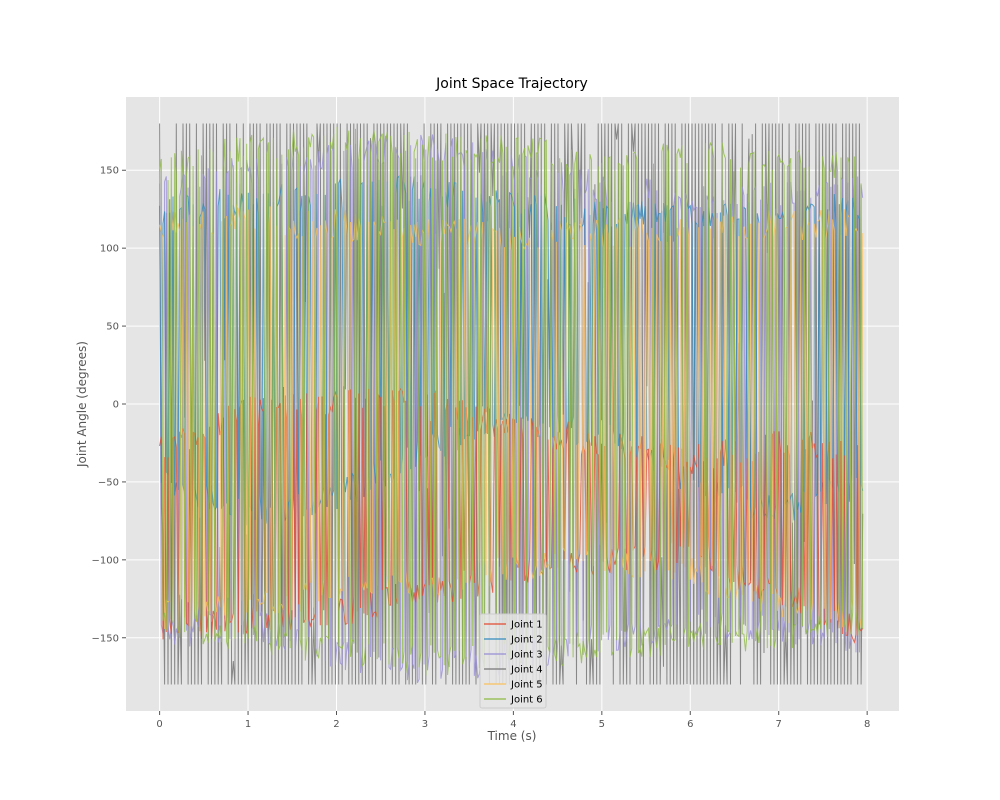  Describe the element at coordinates (425, 724) in the screenshot. I see `x-tick-label: 3` at that location.